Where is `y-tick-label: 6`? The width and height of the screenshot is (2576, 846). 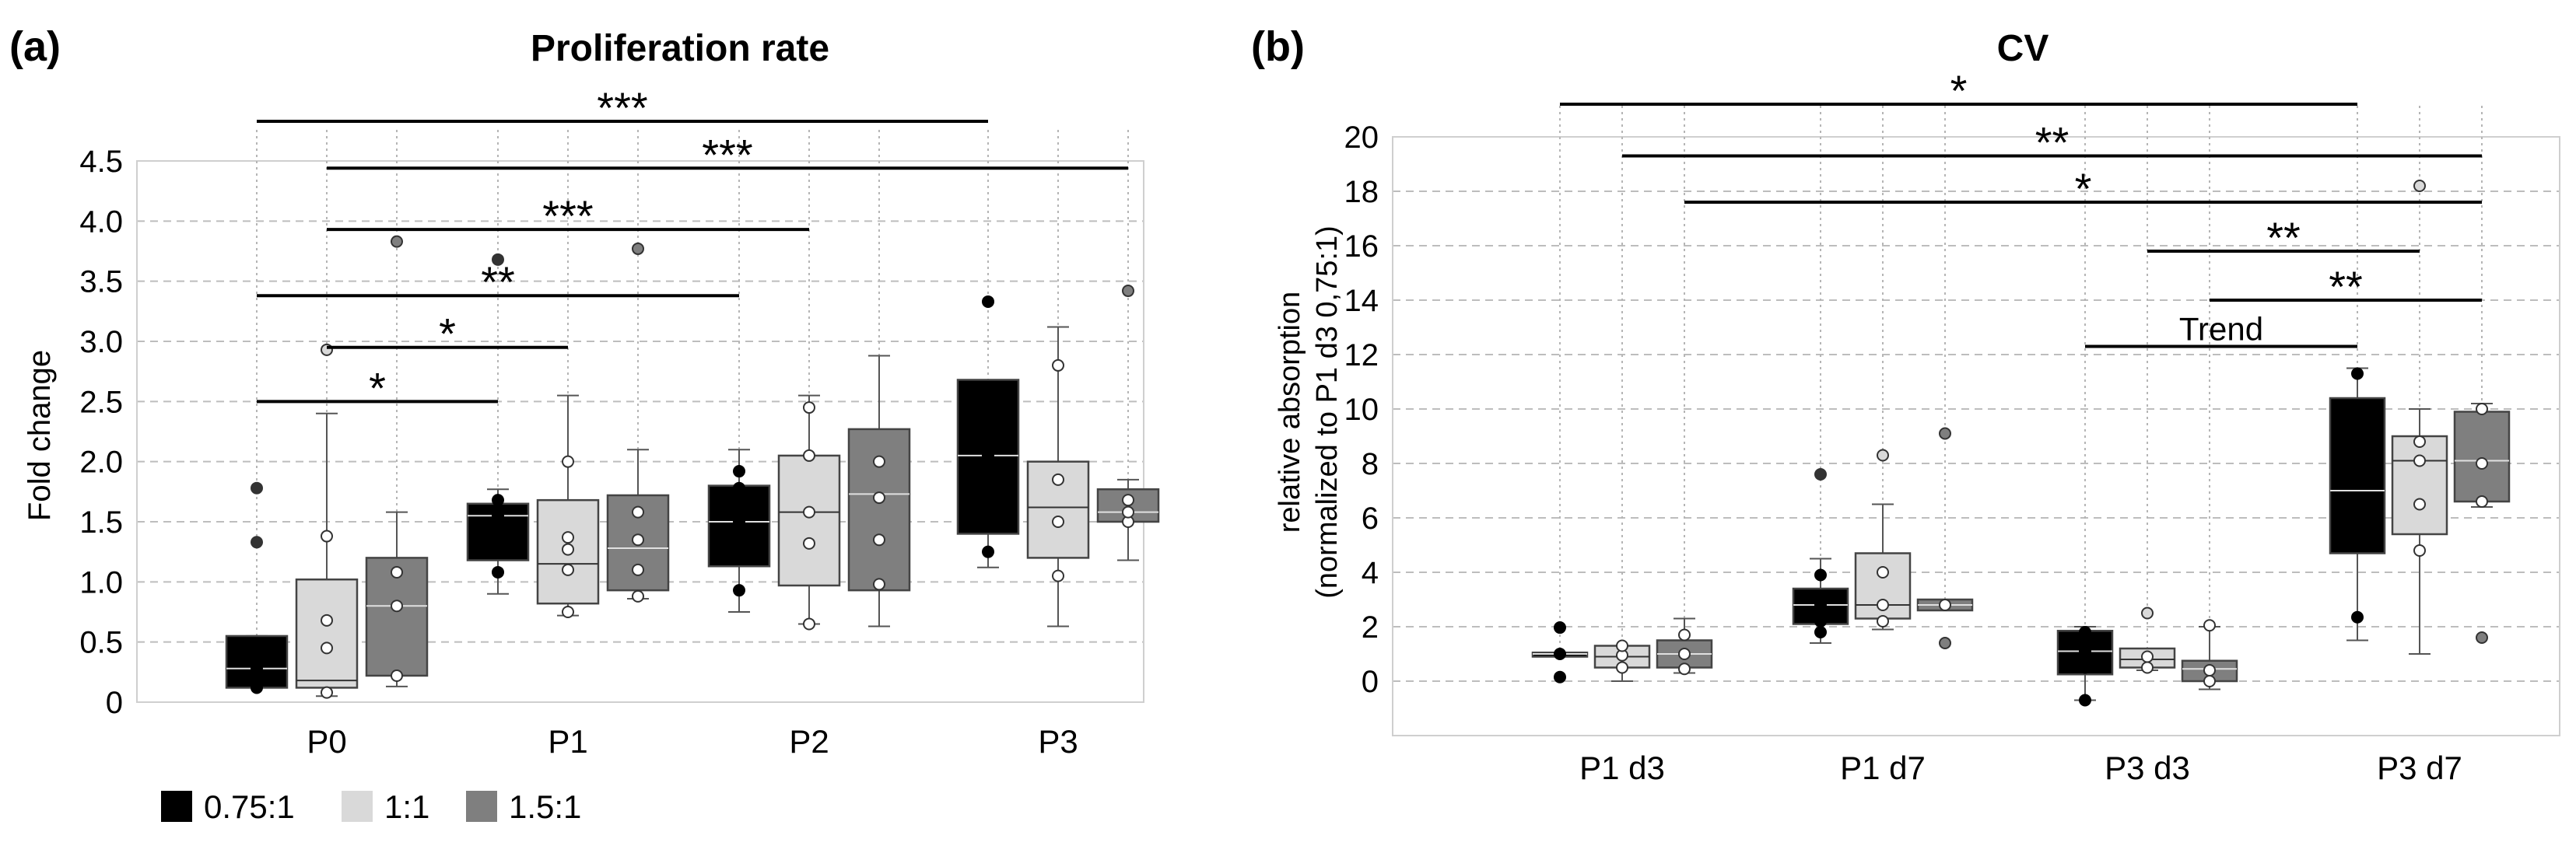 y-tick-label: 6 is located at coordinates (1370, 519).